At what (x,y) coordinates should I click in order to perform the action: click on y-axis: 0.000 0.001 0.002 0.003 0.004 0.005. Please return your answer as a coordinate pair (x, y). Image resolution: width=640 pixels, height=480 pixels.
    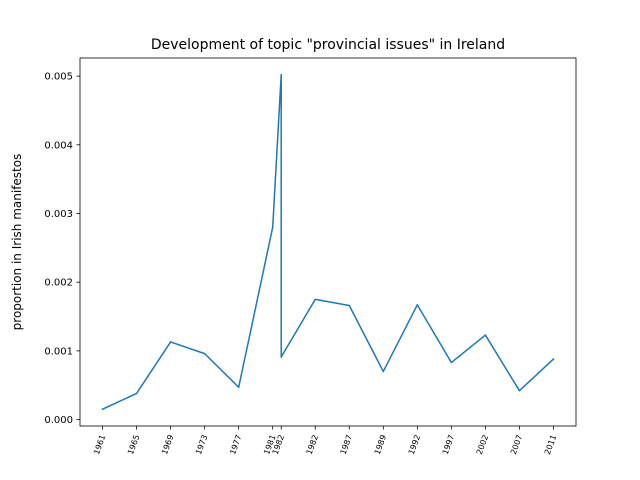
    Looking at the image, I should click on (62, 249).